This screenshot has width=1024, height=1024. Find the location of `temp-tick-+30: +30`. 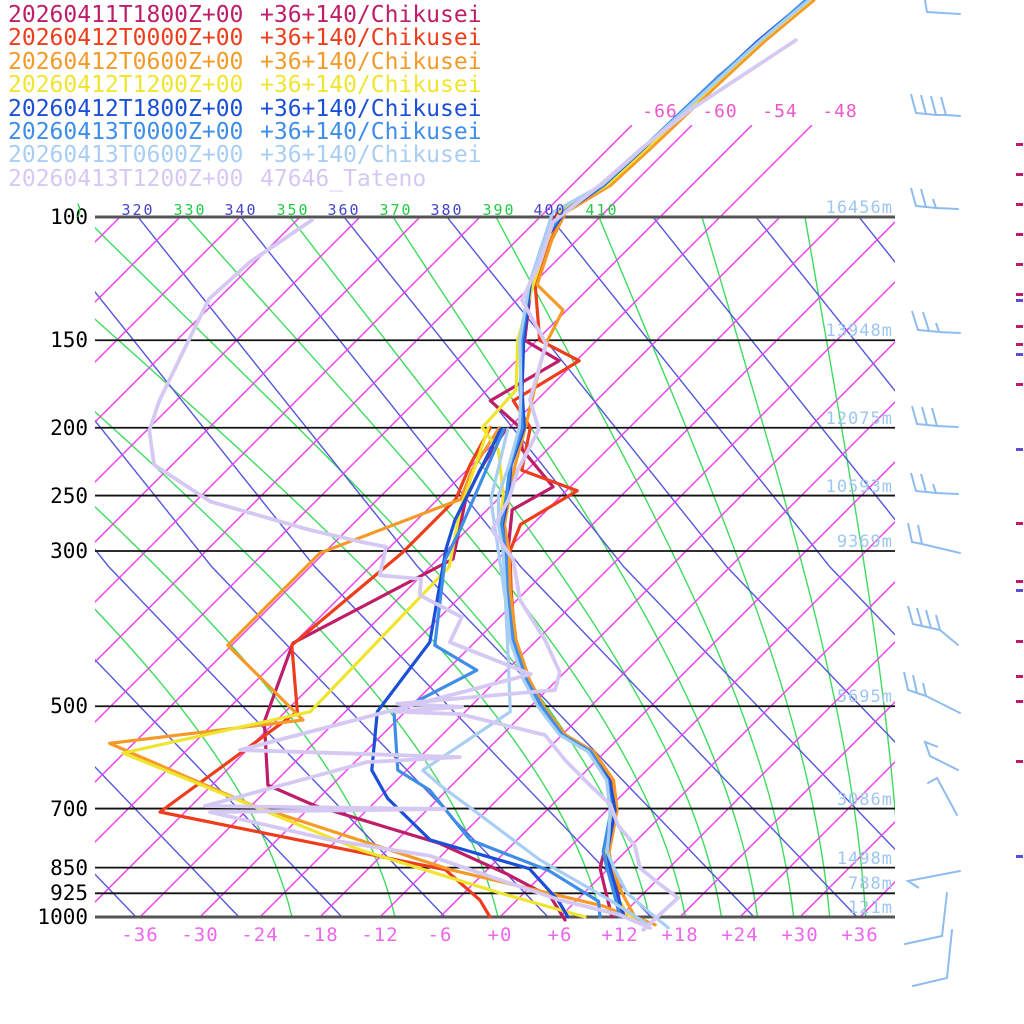

temp-tick-+30: +30 is located at coordinates (800, 935).